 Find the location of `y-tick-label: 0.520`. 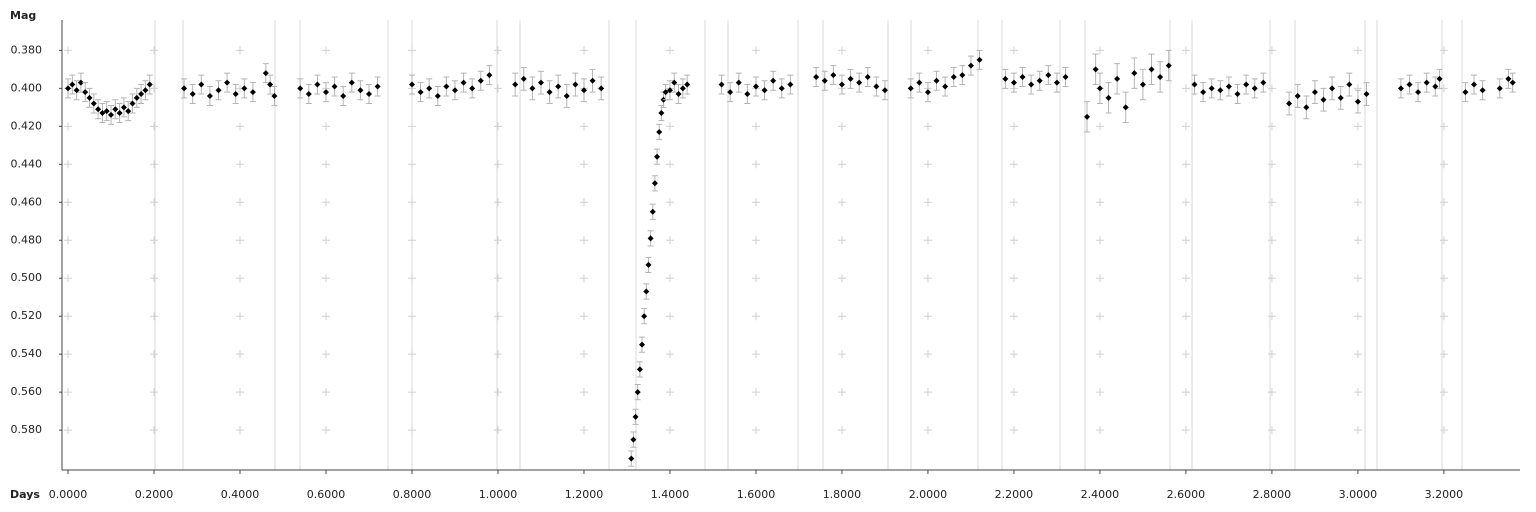

y-tick-label: 0.520 is located at coordinates (27, 315).